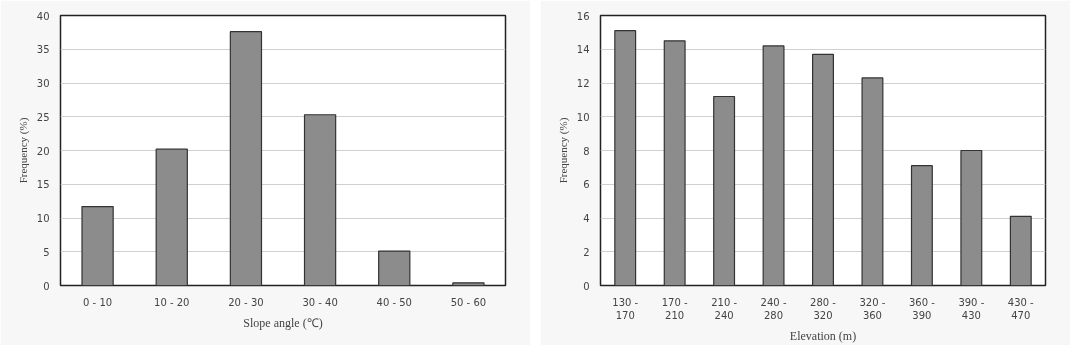 This screenshot has width=1077, height=353. I want to click on y-tick-label: 5, so click(46, 252).